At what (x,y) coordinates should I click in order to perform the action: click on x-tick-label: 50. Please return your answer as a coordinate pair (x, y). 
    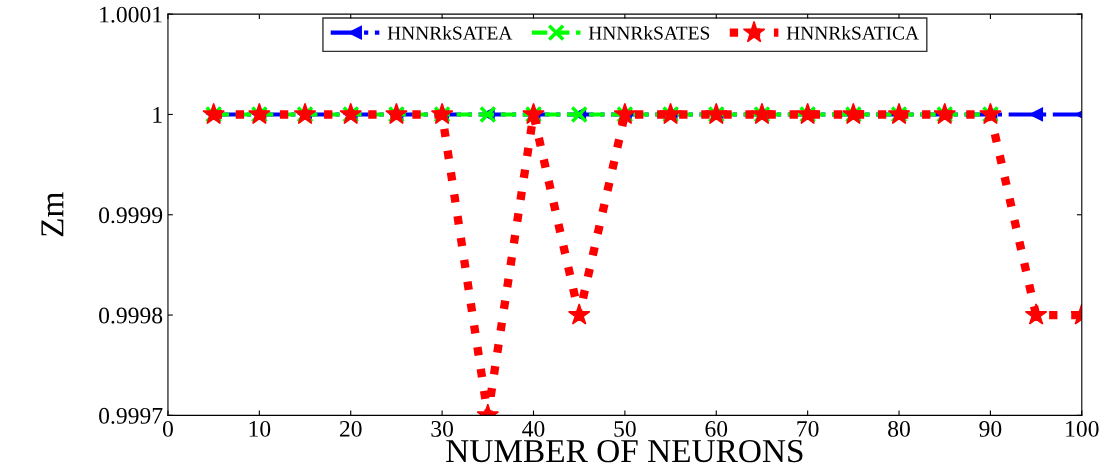
    Looking at the image, I should click on (625, 428).